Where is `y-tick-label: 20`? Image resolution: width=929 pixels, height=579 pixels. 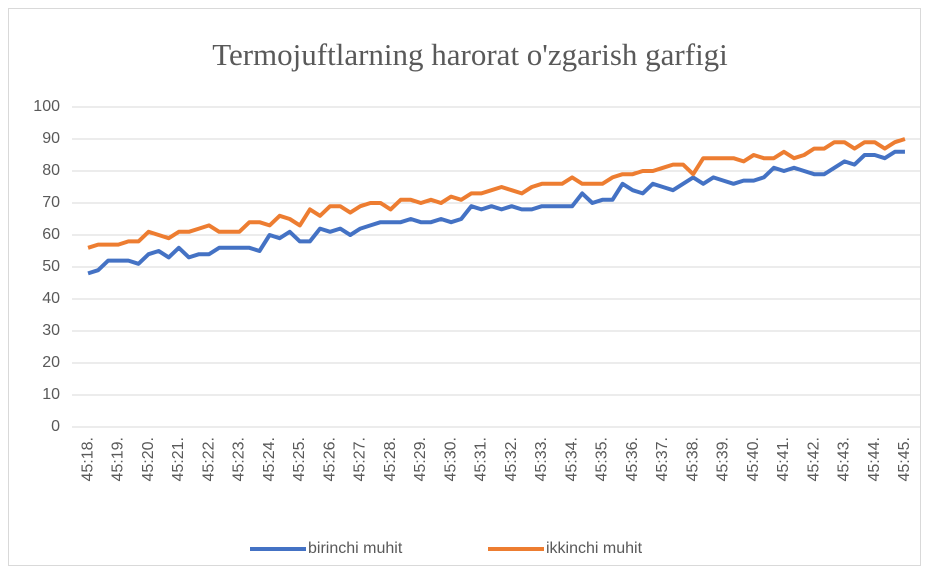 y-tick-label: 20 is located at coordinates (51, 362).